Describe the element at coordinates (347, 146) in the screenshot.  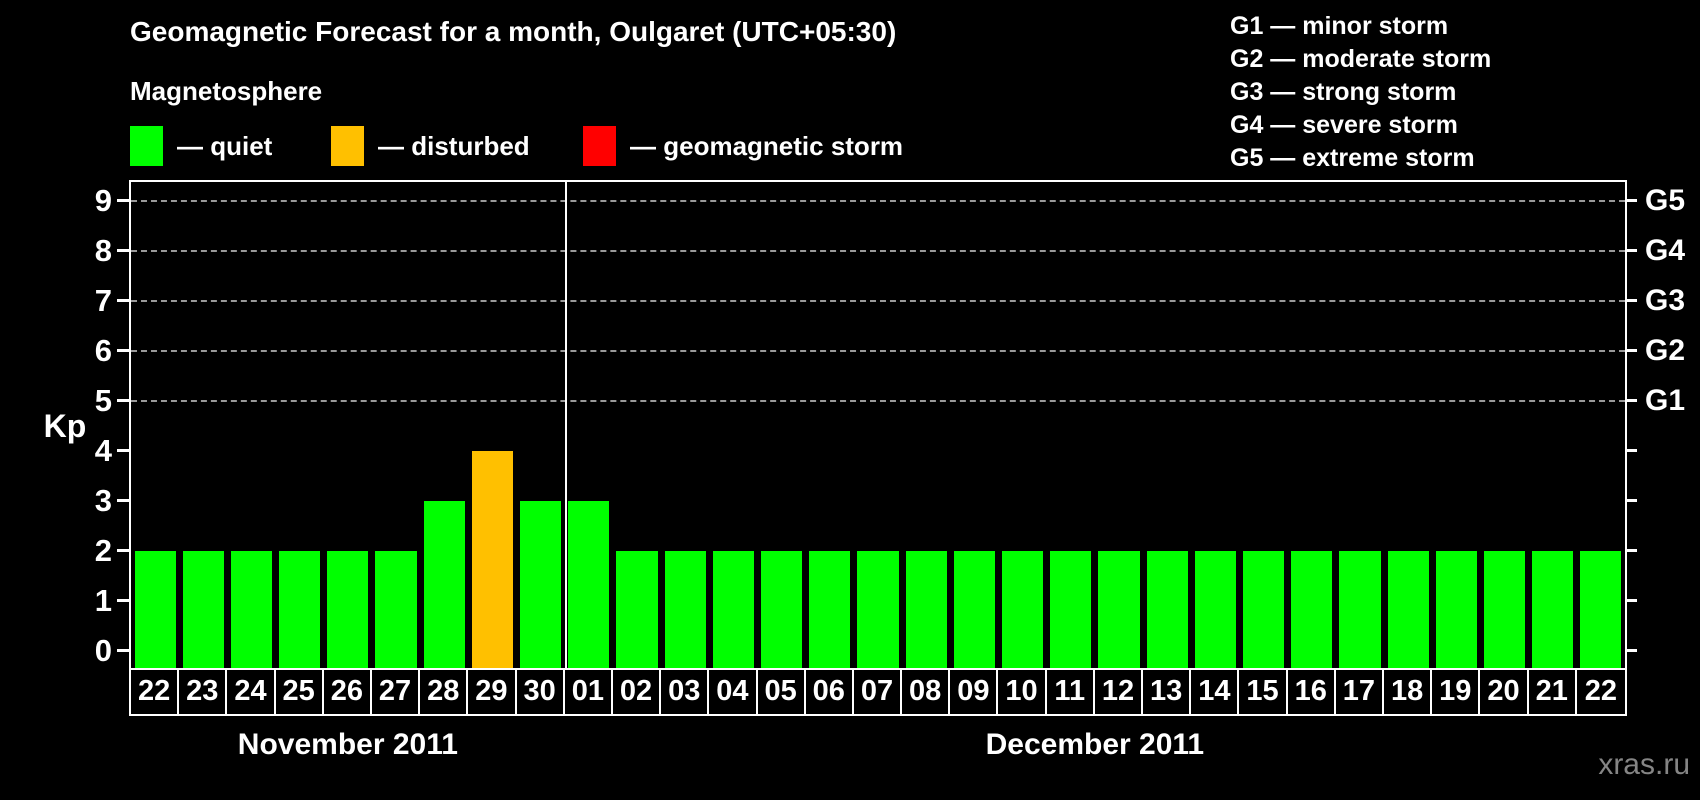
I see `disturbed-swatch-icon` at that location.